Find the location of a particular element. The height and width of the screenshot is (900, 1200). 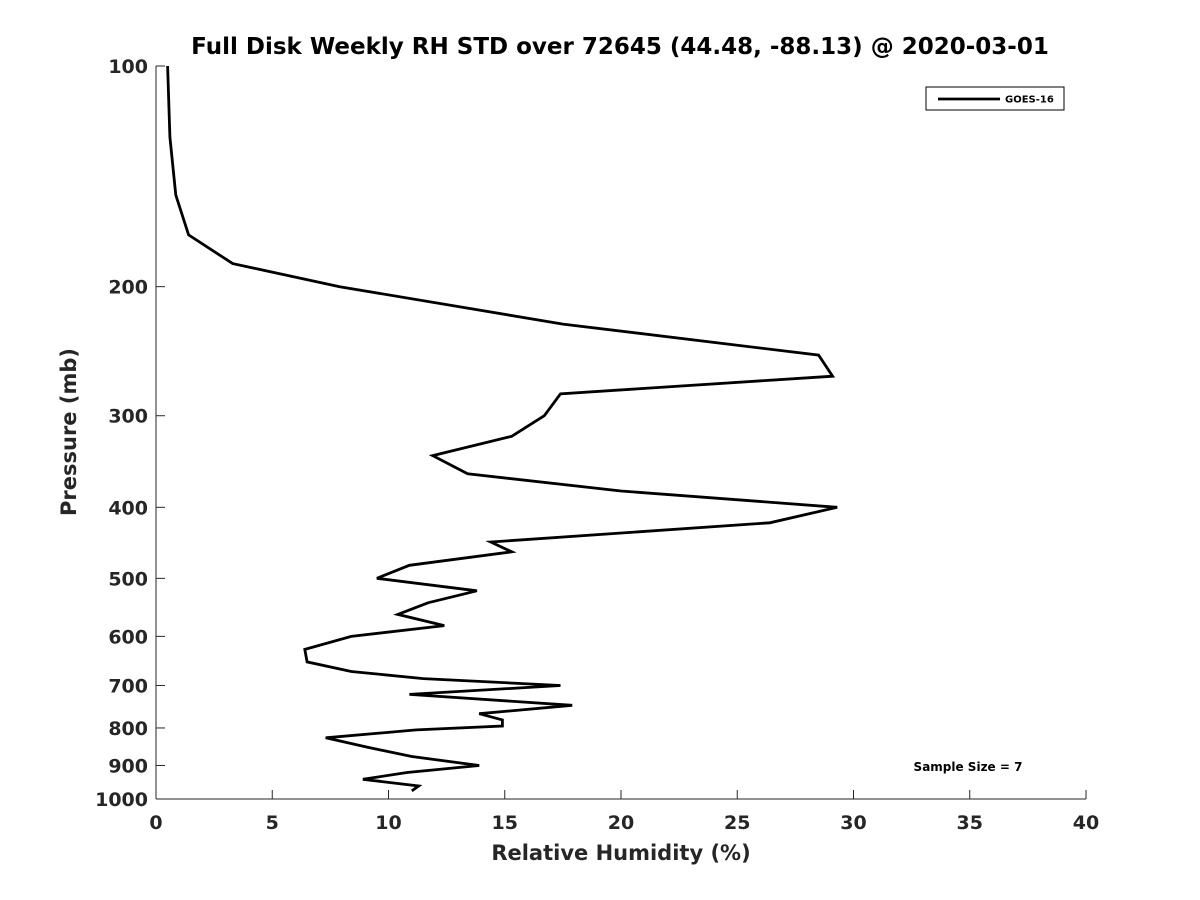

x-tick-label: 20 is located at coordinates (621, 823).